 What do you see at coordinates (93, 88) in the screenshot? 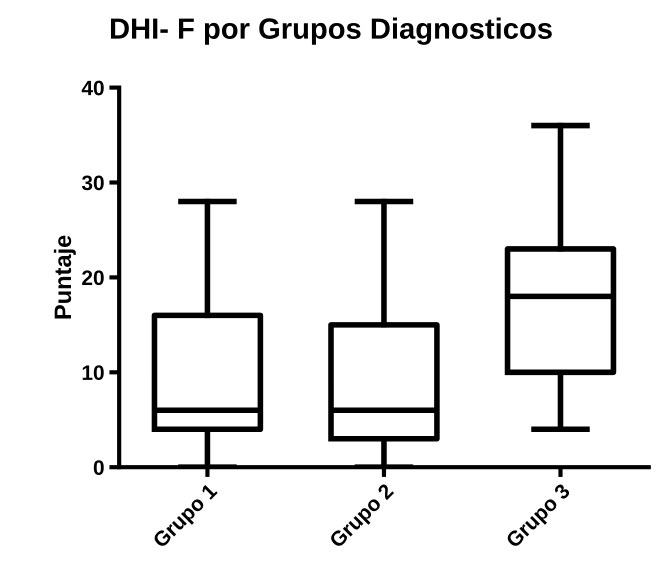
I see `y-tick-label: 40` at bounding box center [93, 88].